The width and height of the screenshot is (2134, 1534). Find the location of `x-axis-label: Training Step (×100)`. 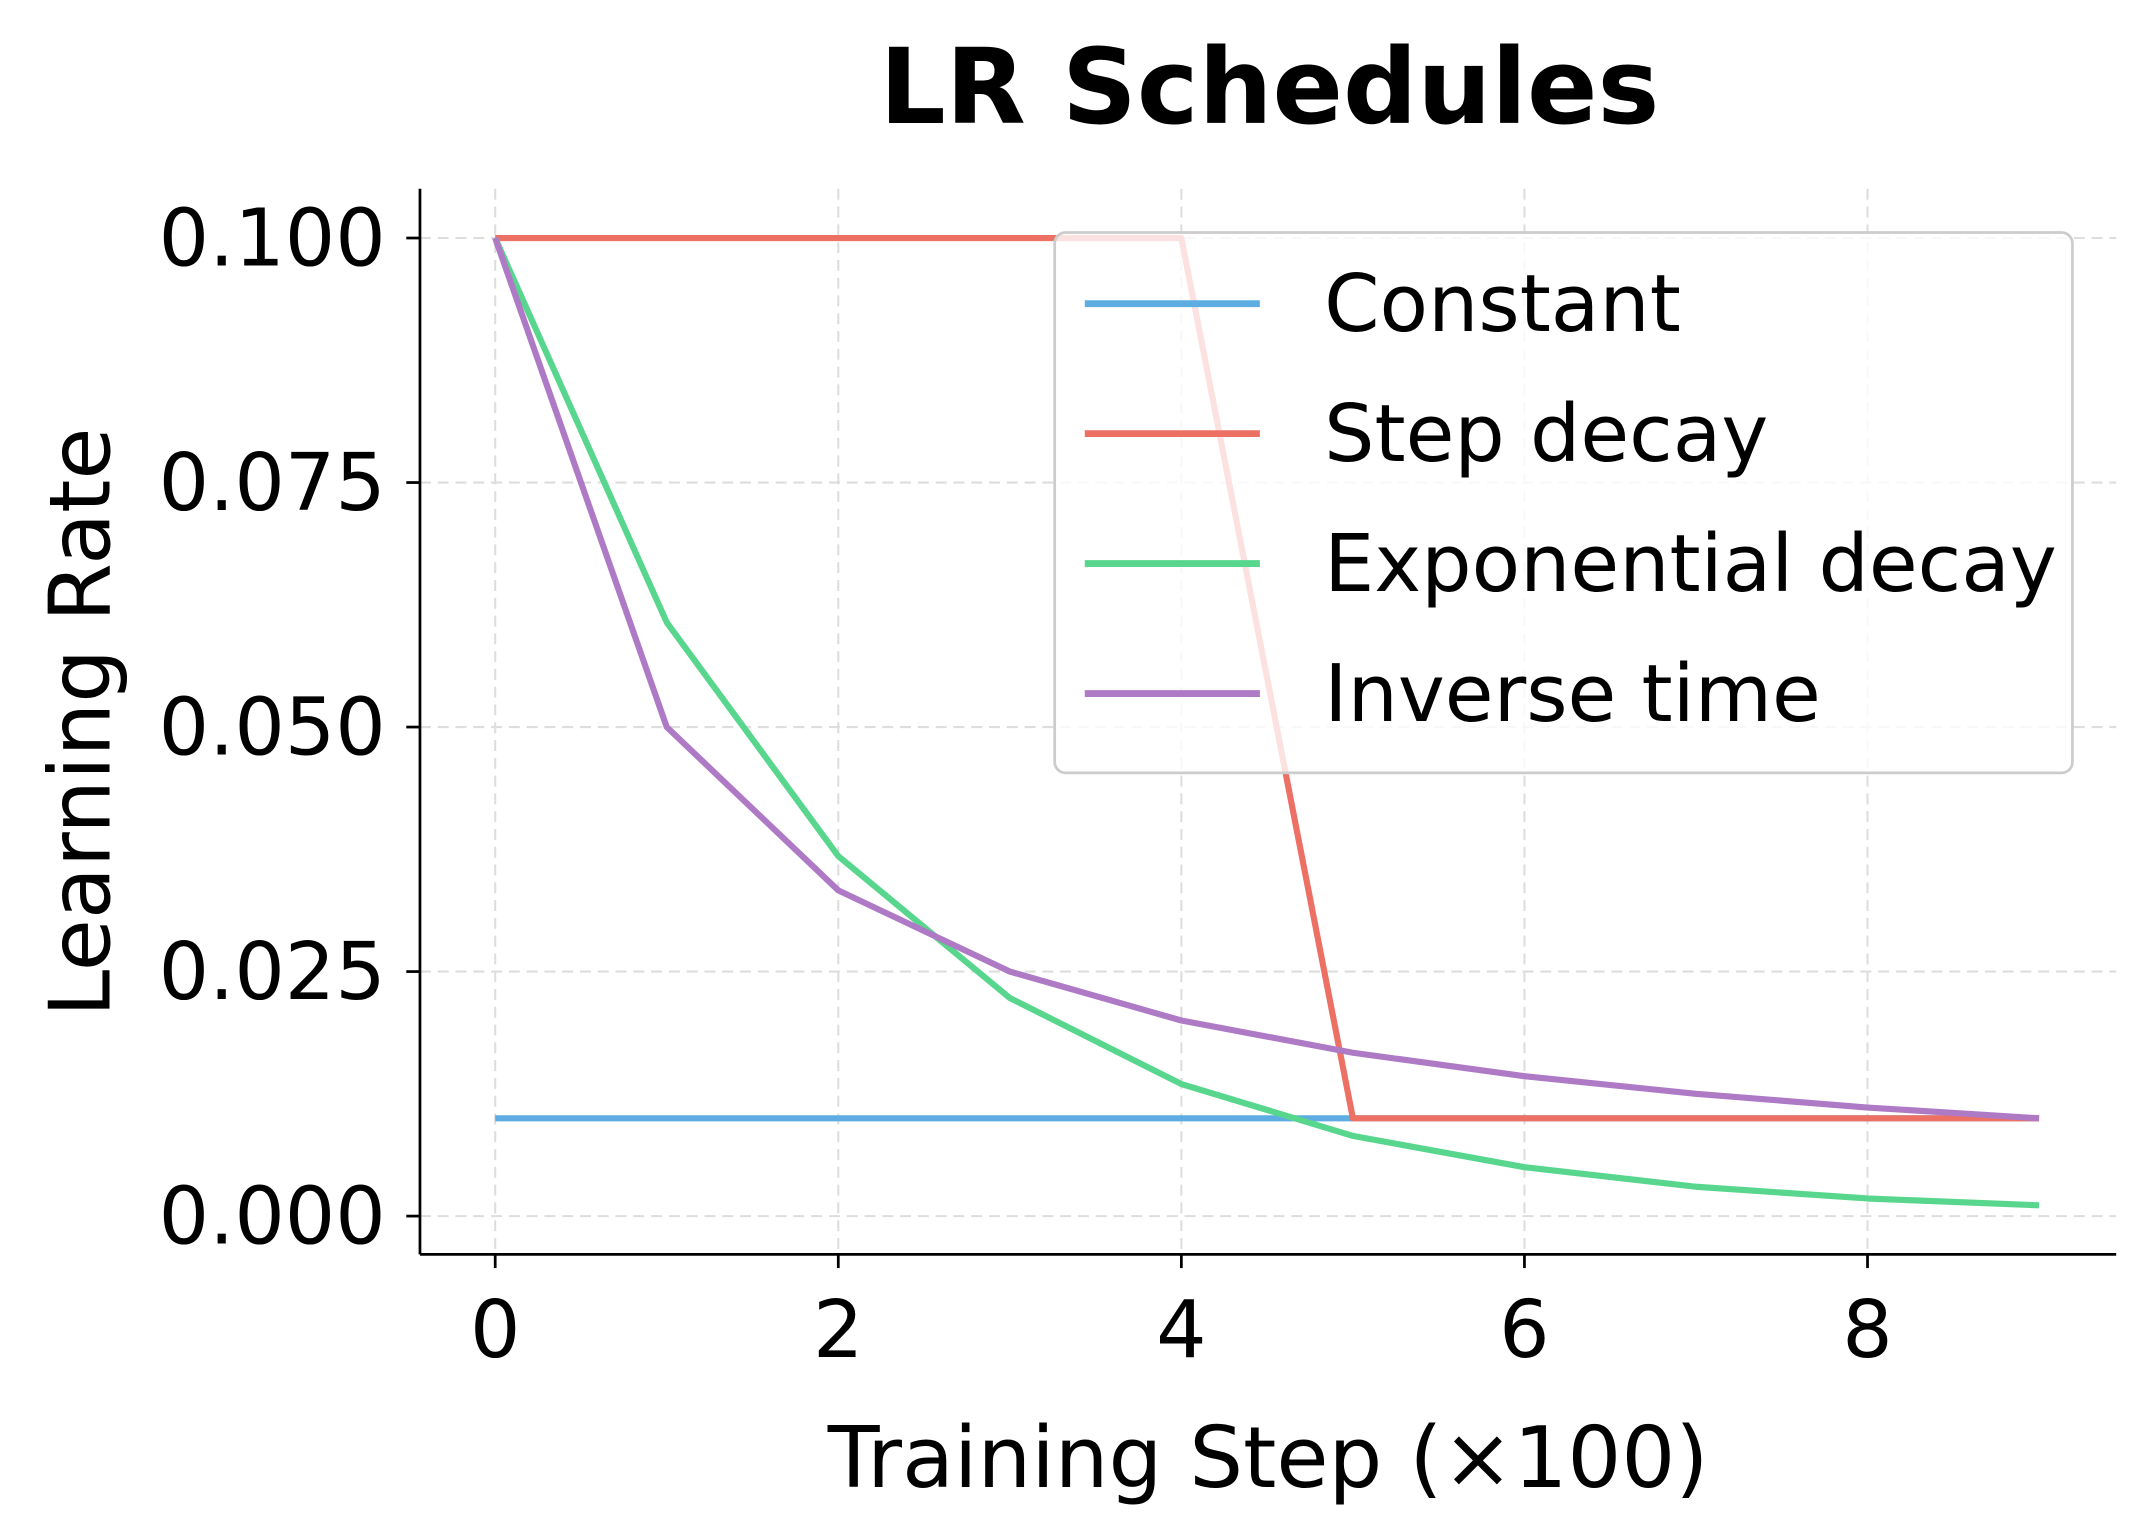

x-axis-label: Training Step (×100) is located at coordinates (1268, 1458).